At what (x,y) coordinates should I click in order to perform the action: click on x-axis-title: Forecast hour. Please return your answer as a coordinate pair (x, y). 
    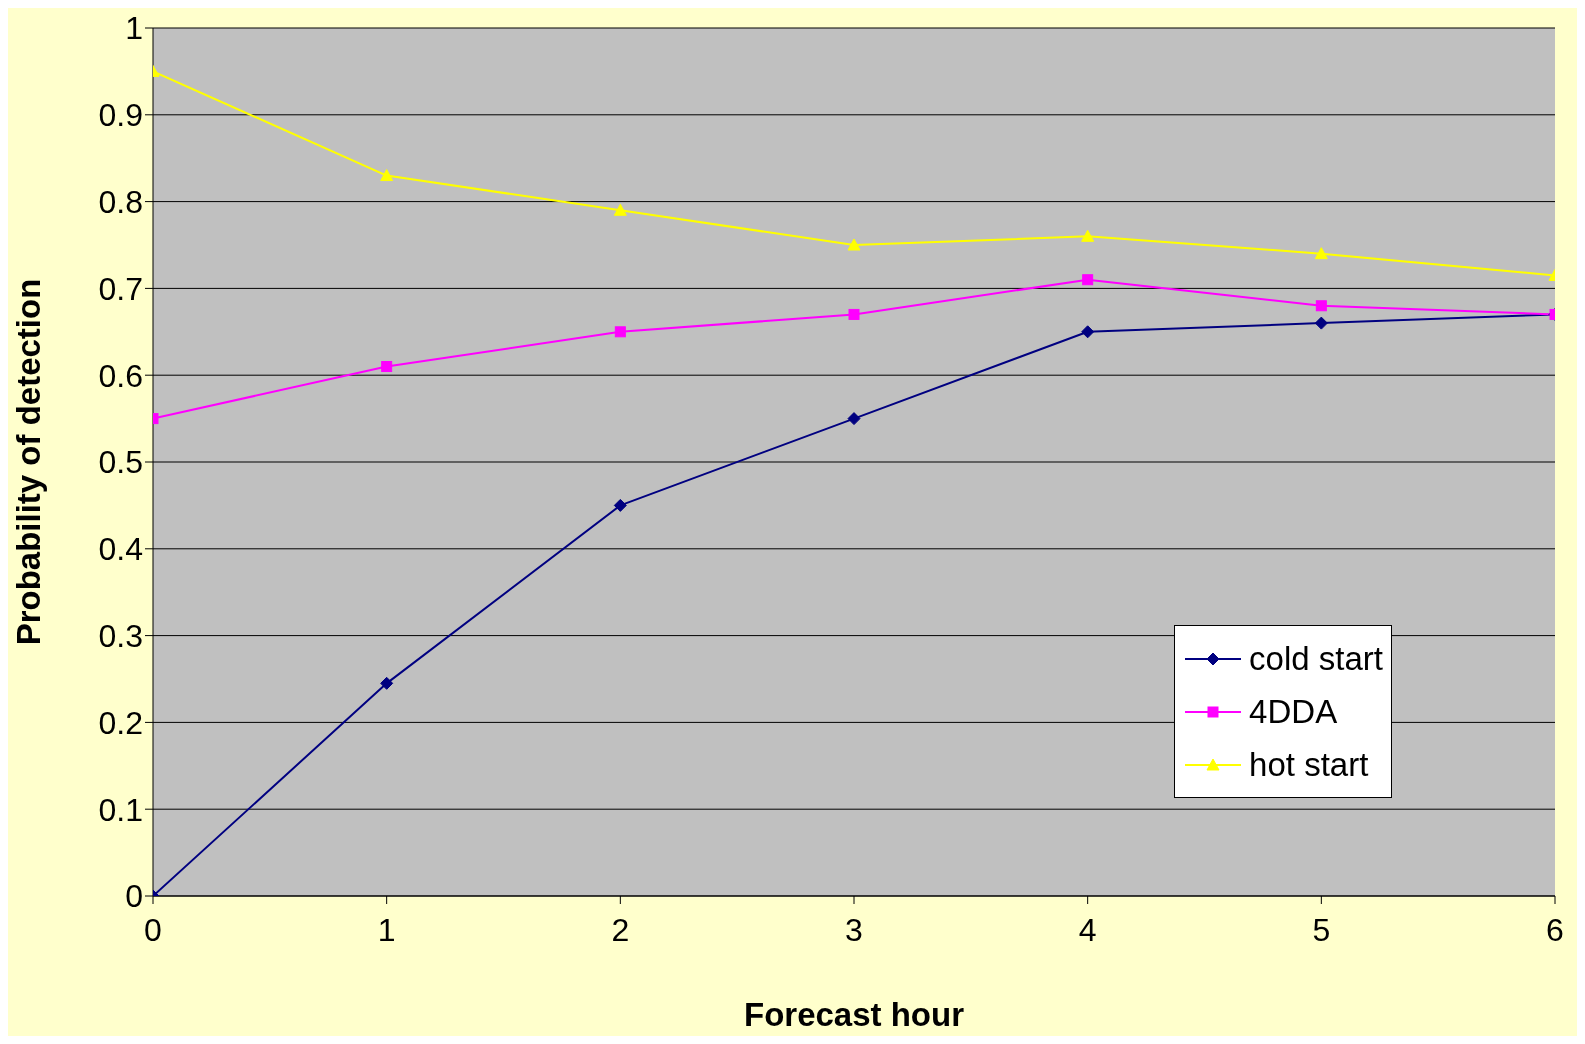
    Looking at the image, I should click on (854, 1014).